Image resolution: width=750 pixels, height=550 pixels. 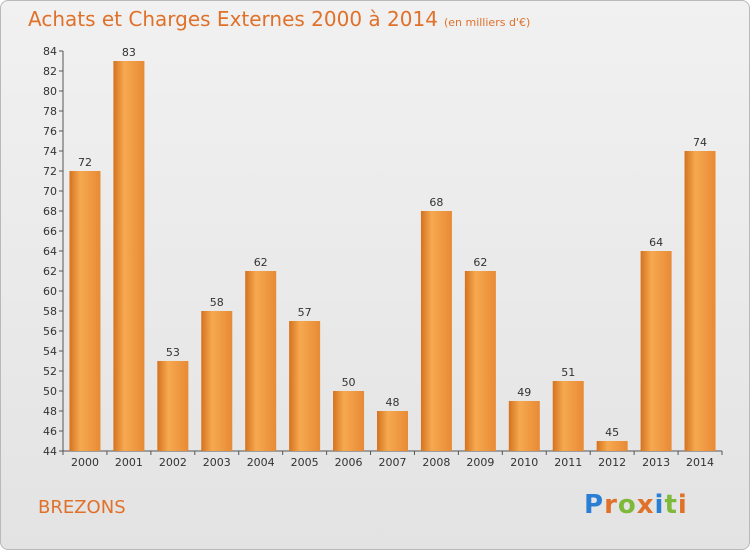 I want to click on proxiti-logo: Proxiti, so click(x=636, y=505).